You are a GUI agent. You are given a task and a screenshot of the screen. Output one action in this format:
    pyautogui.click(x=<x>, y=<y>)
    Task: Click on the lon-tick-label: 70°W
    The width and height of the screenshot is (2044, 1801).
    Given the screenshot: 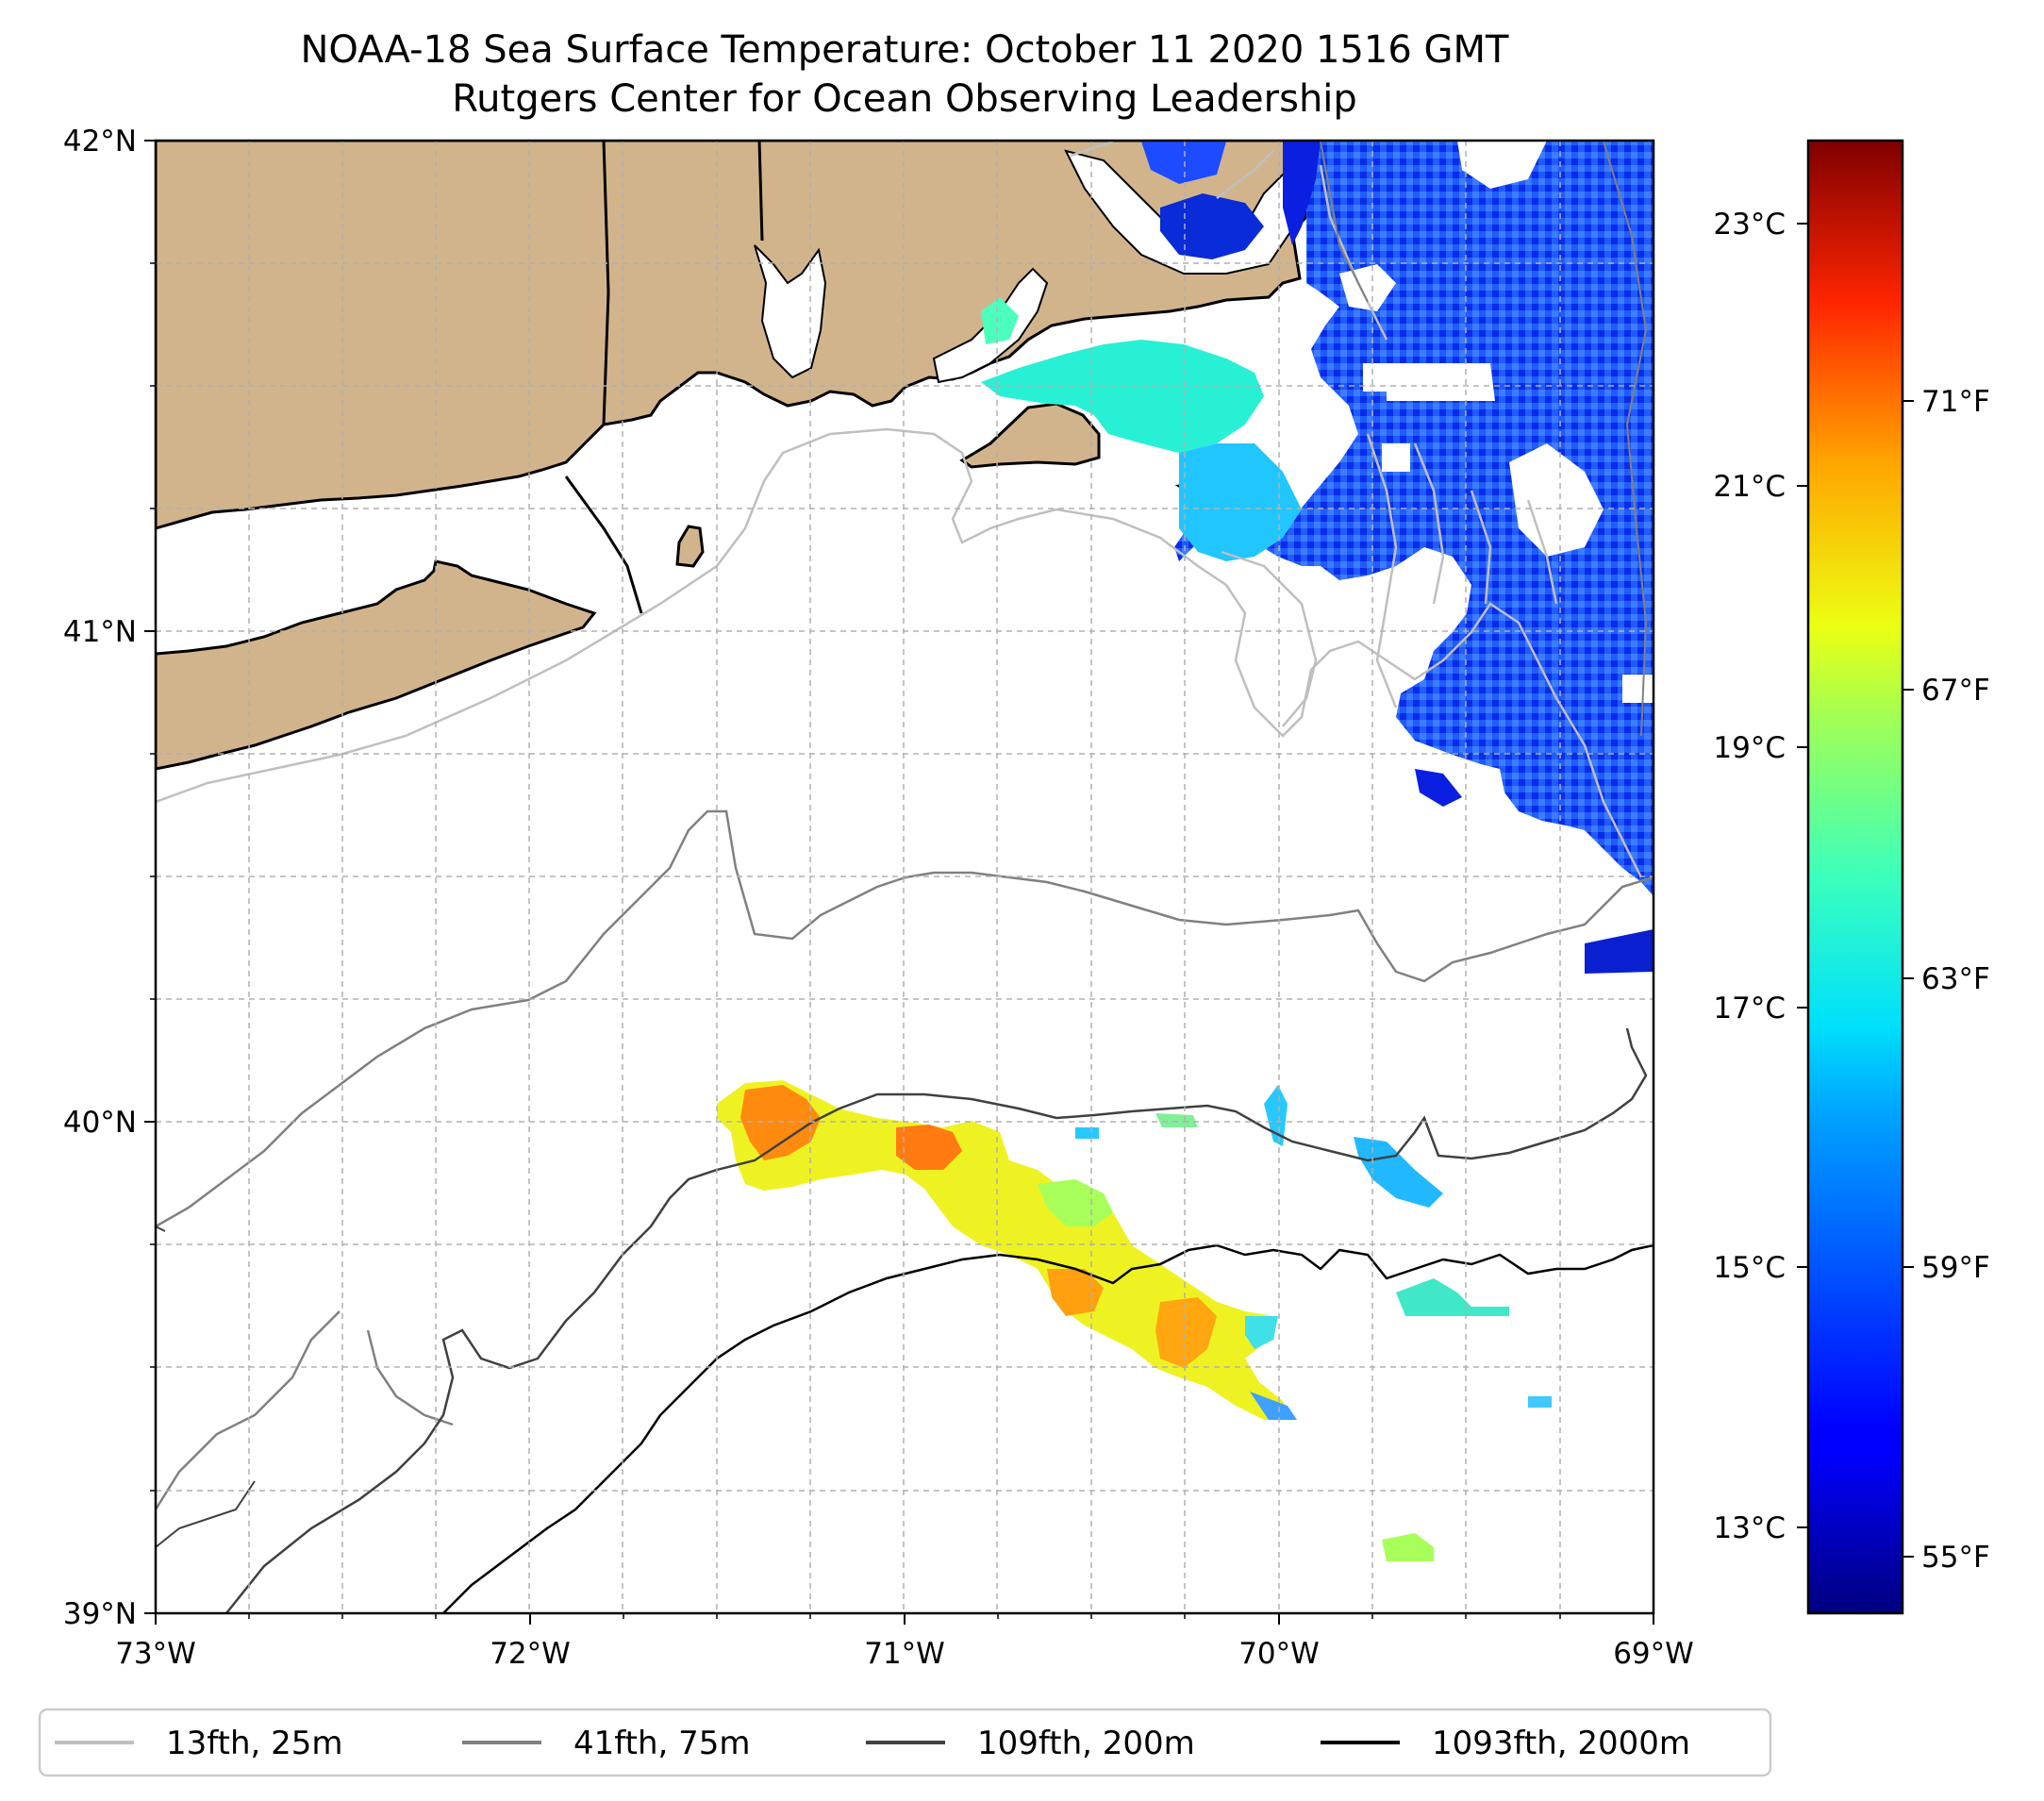 What is the action you would take?
    pyautogui.click(x=1279, y=1654)
    